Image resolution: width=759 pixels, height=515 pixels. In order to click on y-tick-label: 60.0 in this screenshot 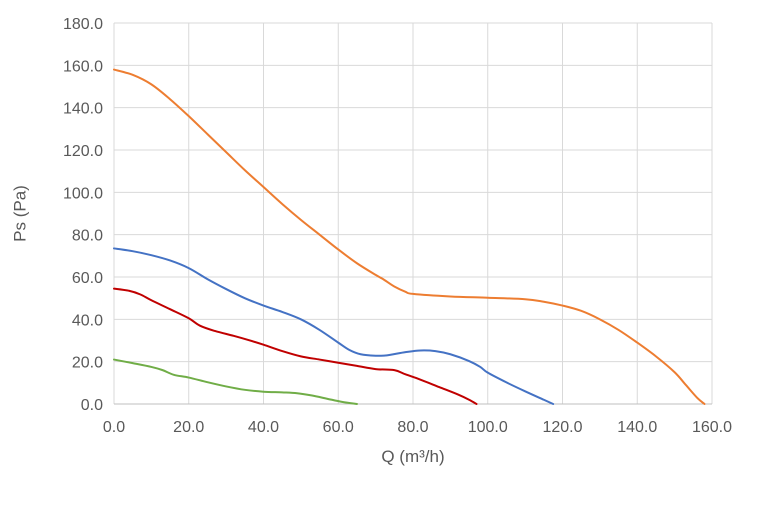, I will do `click(87, 278)`.